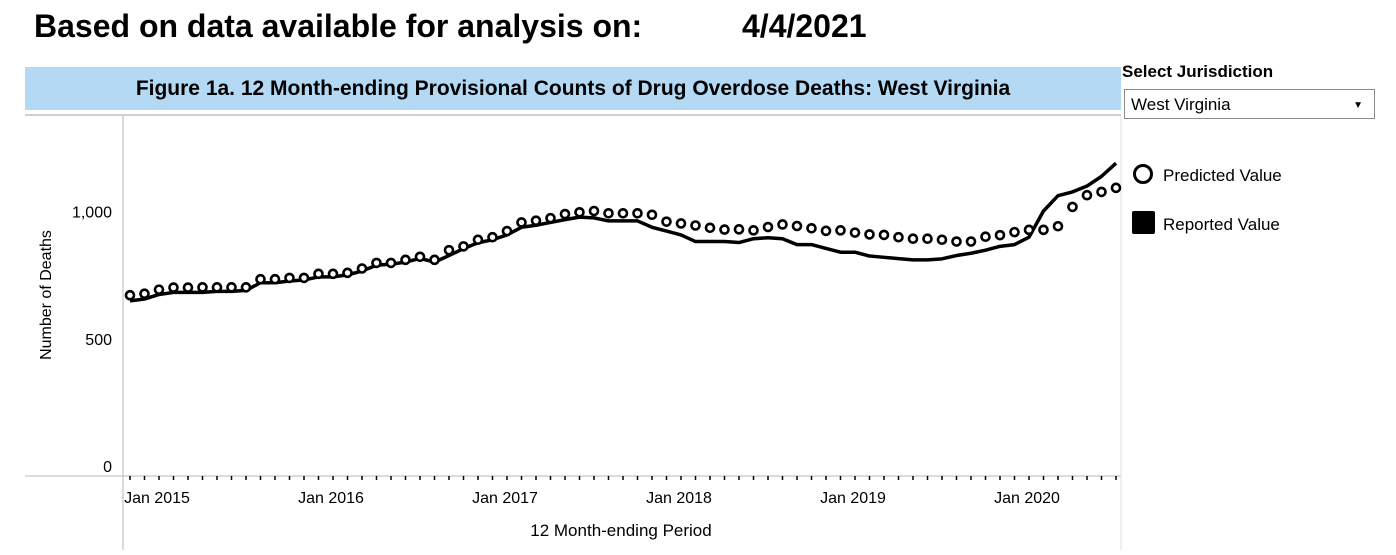 This screenshot has height=555, width=1396. I want to click on jurisdiction-dropdown: West Virginia ▼, so click(1249, 104).